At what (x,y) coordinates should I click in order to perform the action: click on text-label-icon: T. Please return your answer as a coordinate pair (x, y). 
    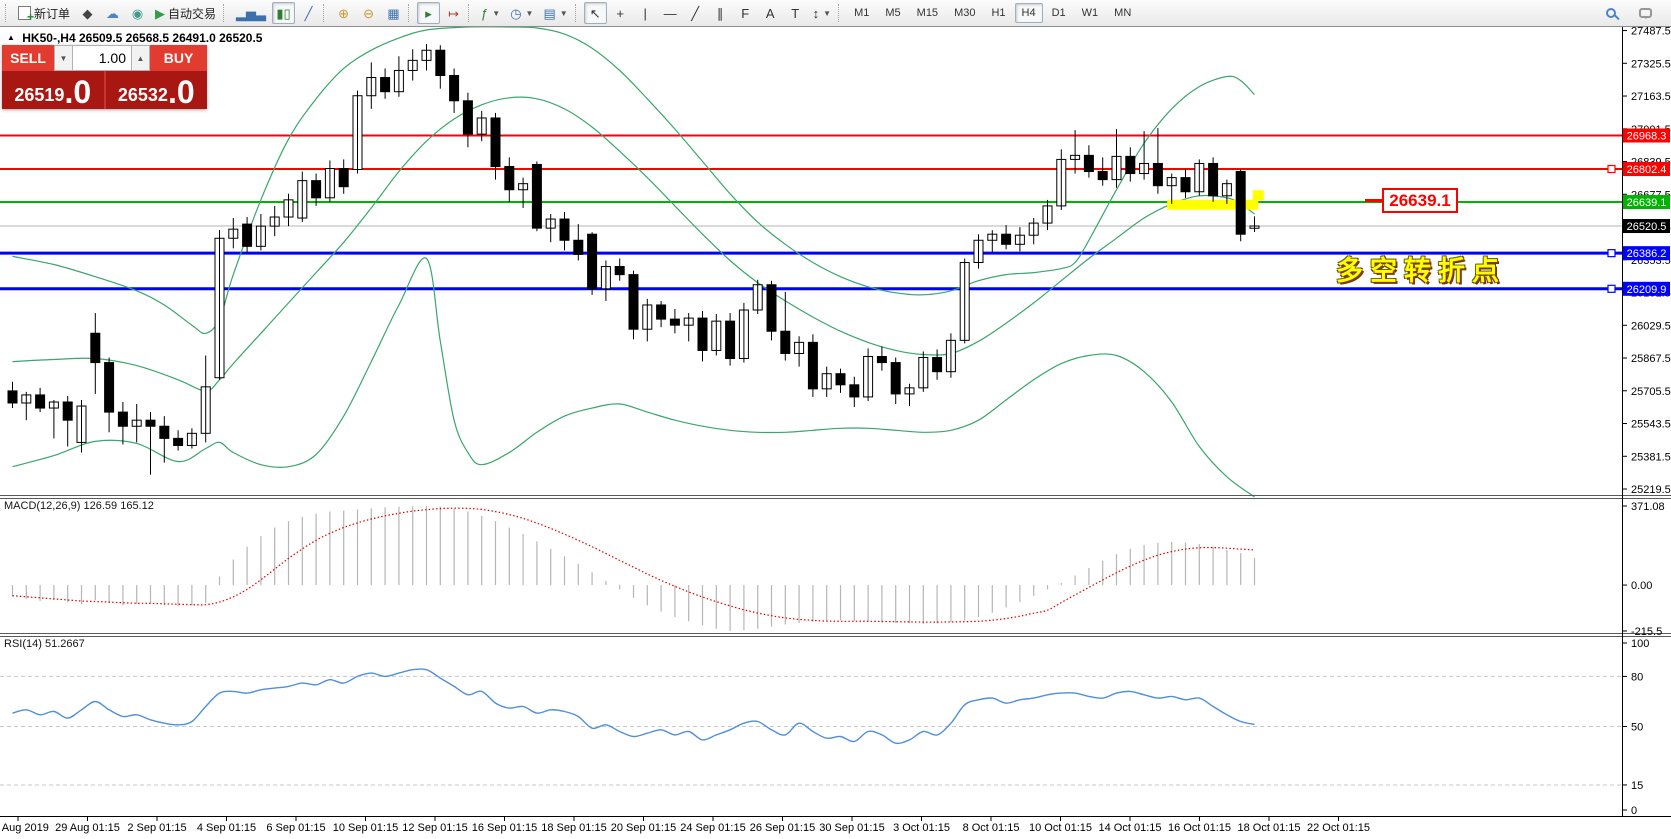
    Looking at the image, I should click on (795, 13).